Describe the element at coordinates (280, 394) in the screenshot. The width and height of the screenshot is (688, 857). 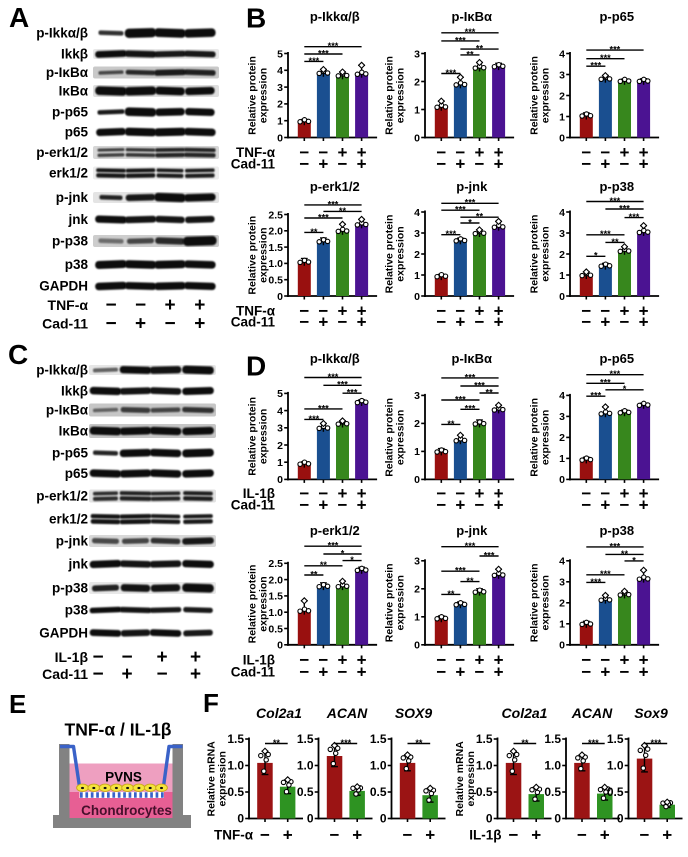
I see `svg-text: 5` at that location.